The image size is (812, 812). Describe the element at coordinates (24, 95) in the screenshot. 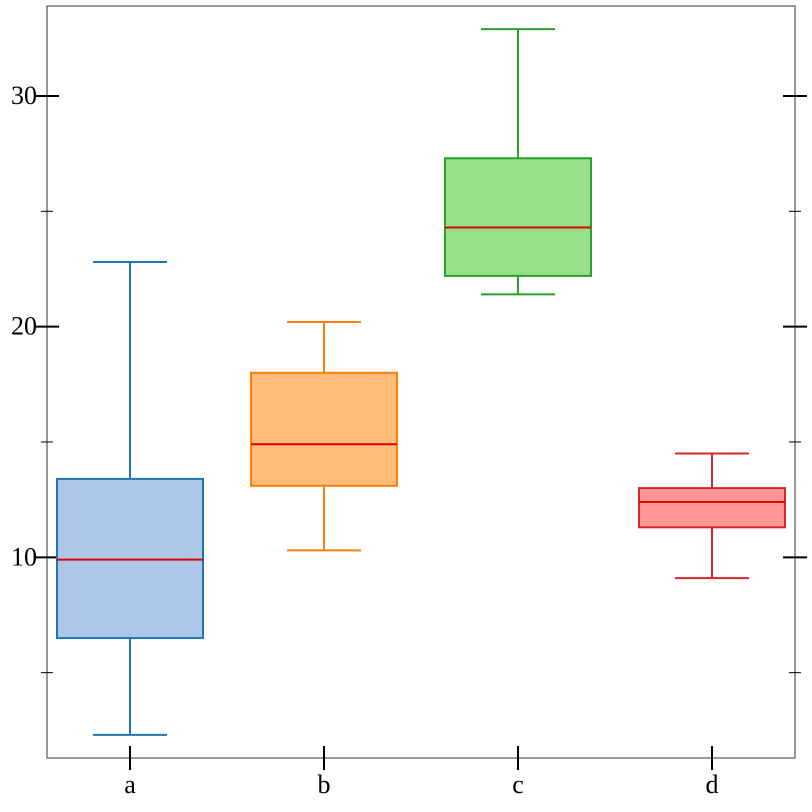

I see `y-tick-label-30: 30` at that location.